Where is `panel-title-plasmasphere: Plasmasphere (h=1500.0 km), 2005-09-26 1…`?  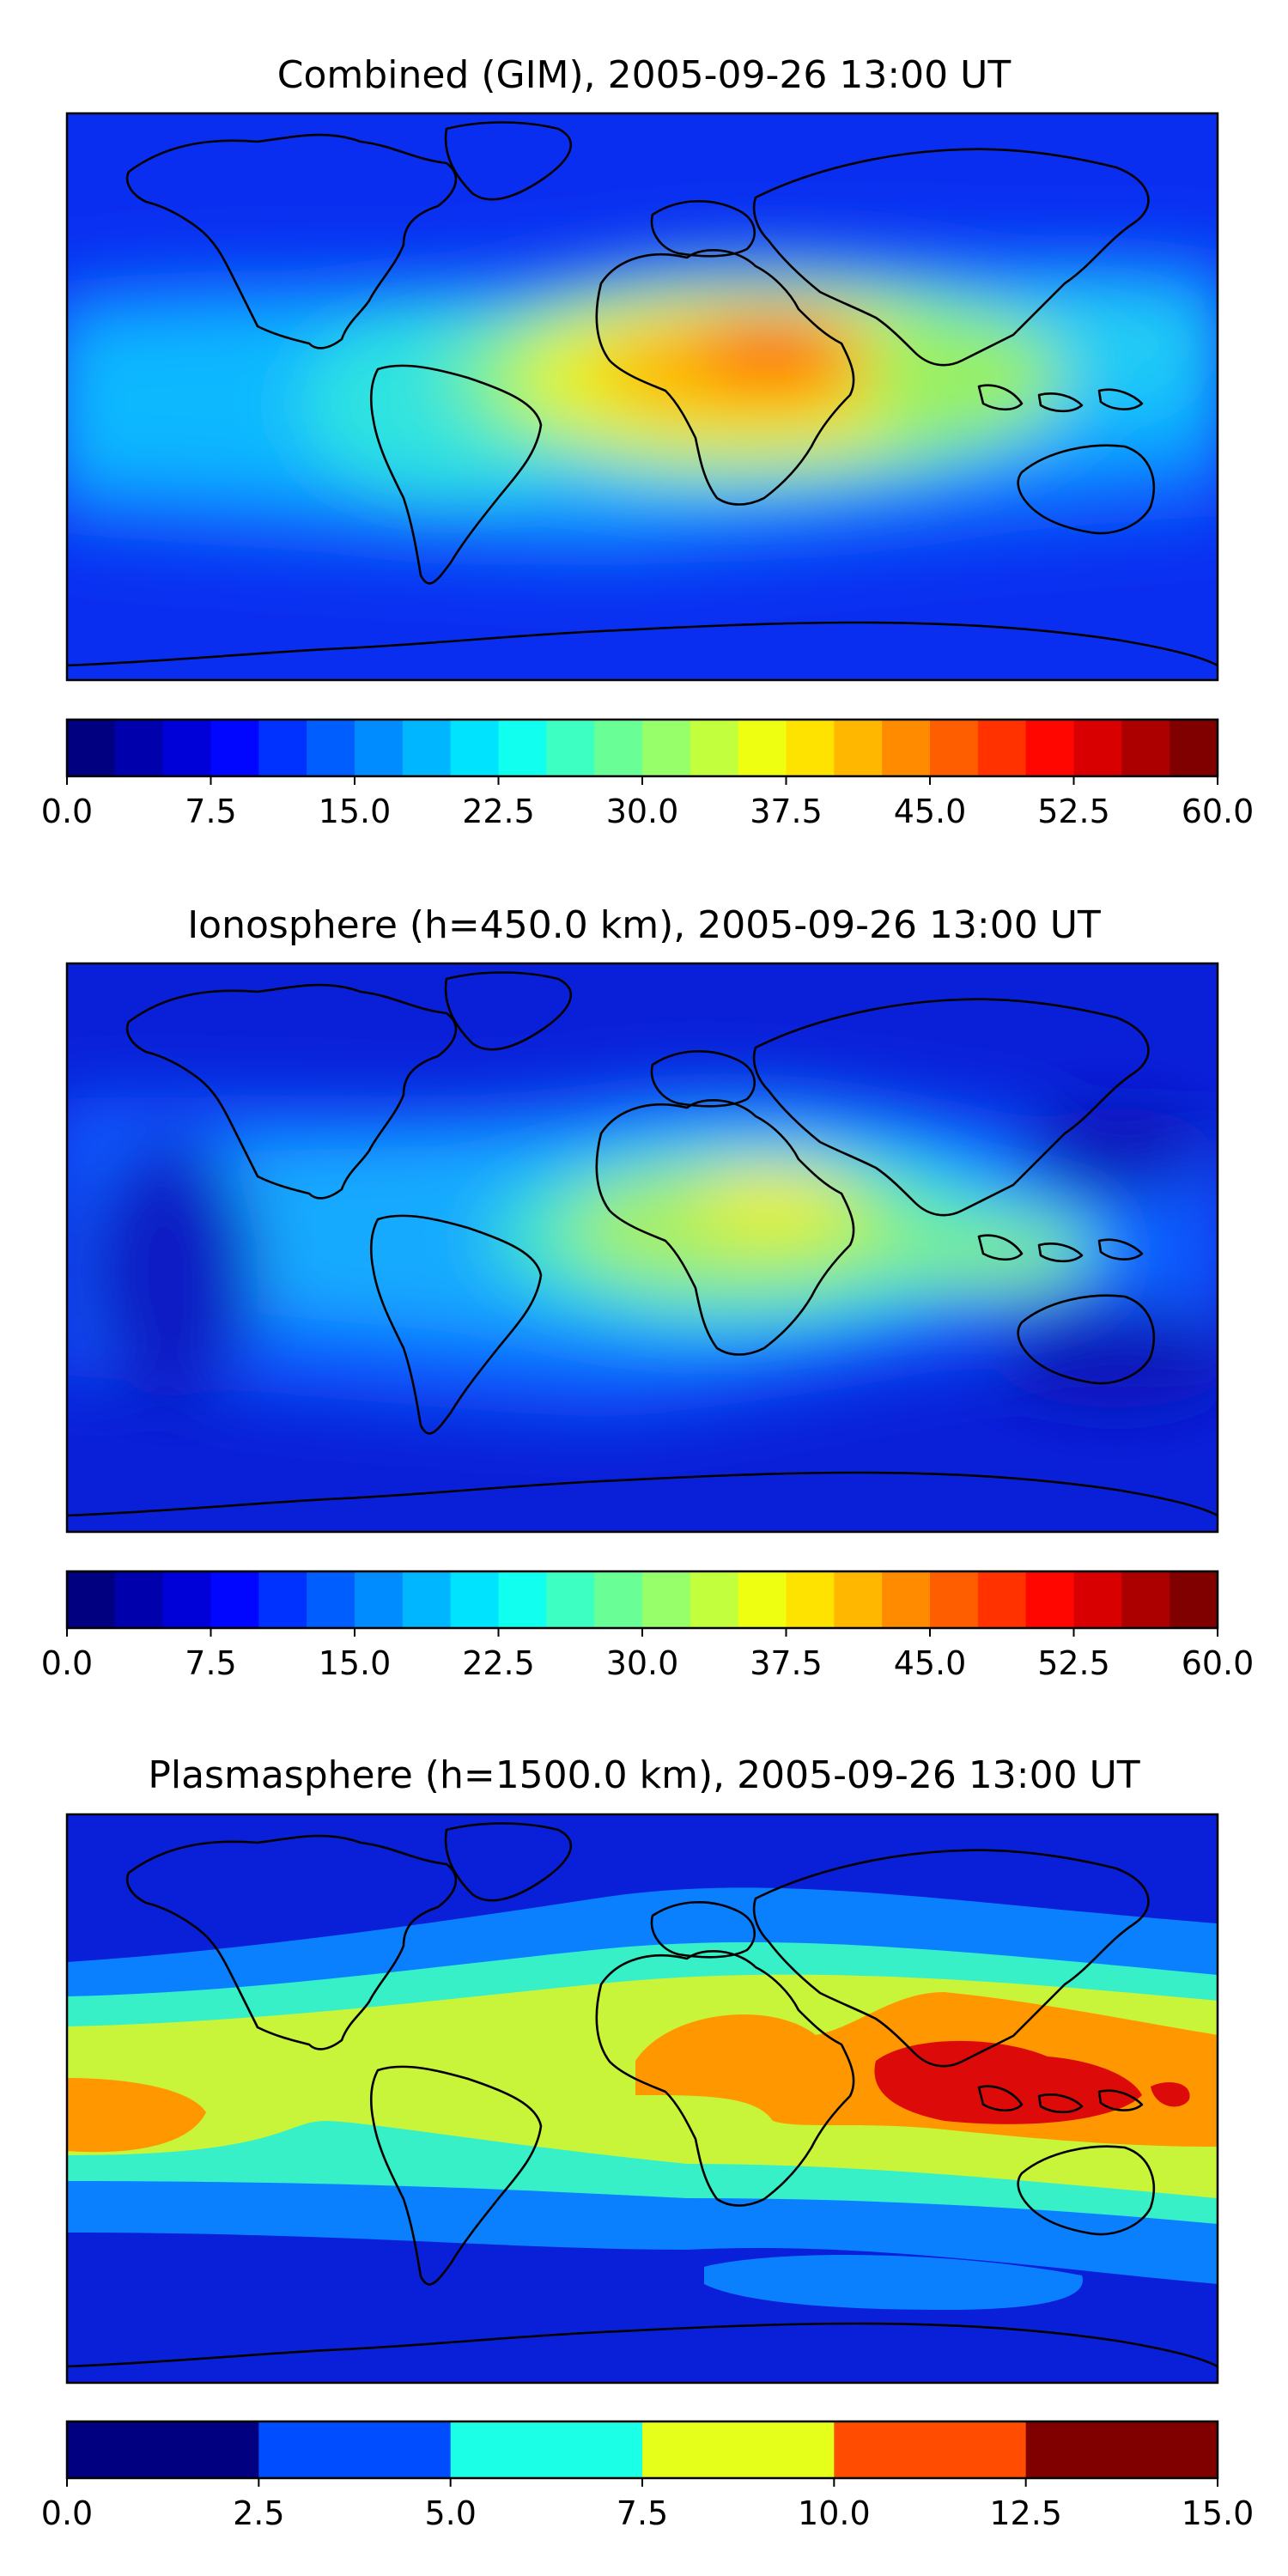
panel-title-plasmasphere: Plasmasphere (h=1500.0 km), 2005-09-26 1… is located at coordinates (644, 1775).